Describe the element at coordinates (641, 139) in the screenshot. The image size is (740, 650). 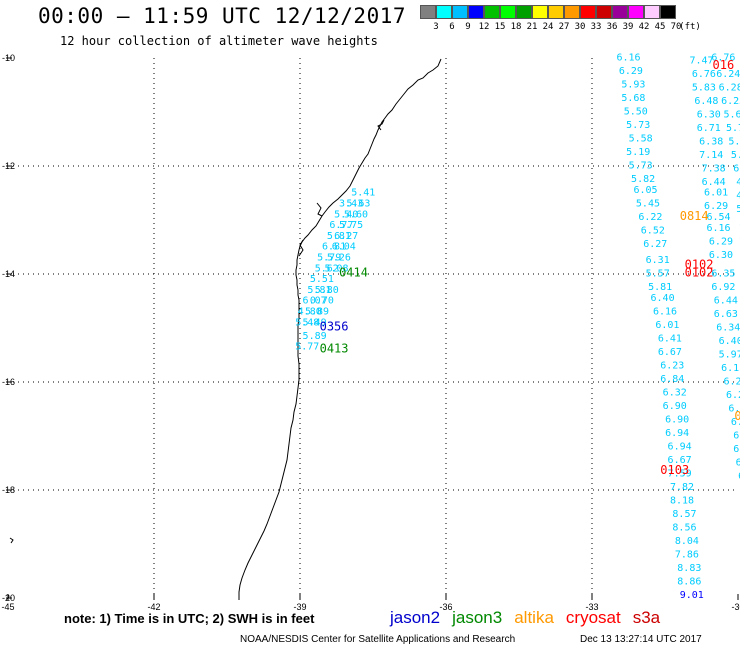
I see `wave-height-value: 5.58` at that location.